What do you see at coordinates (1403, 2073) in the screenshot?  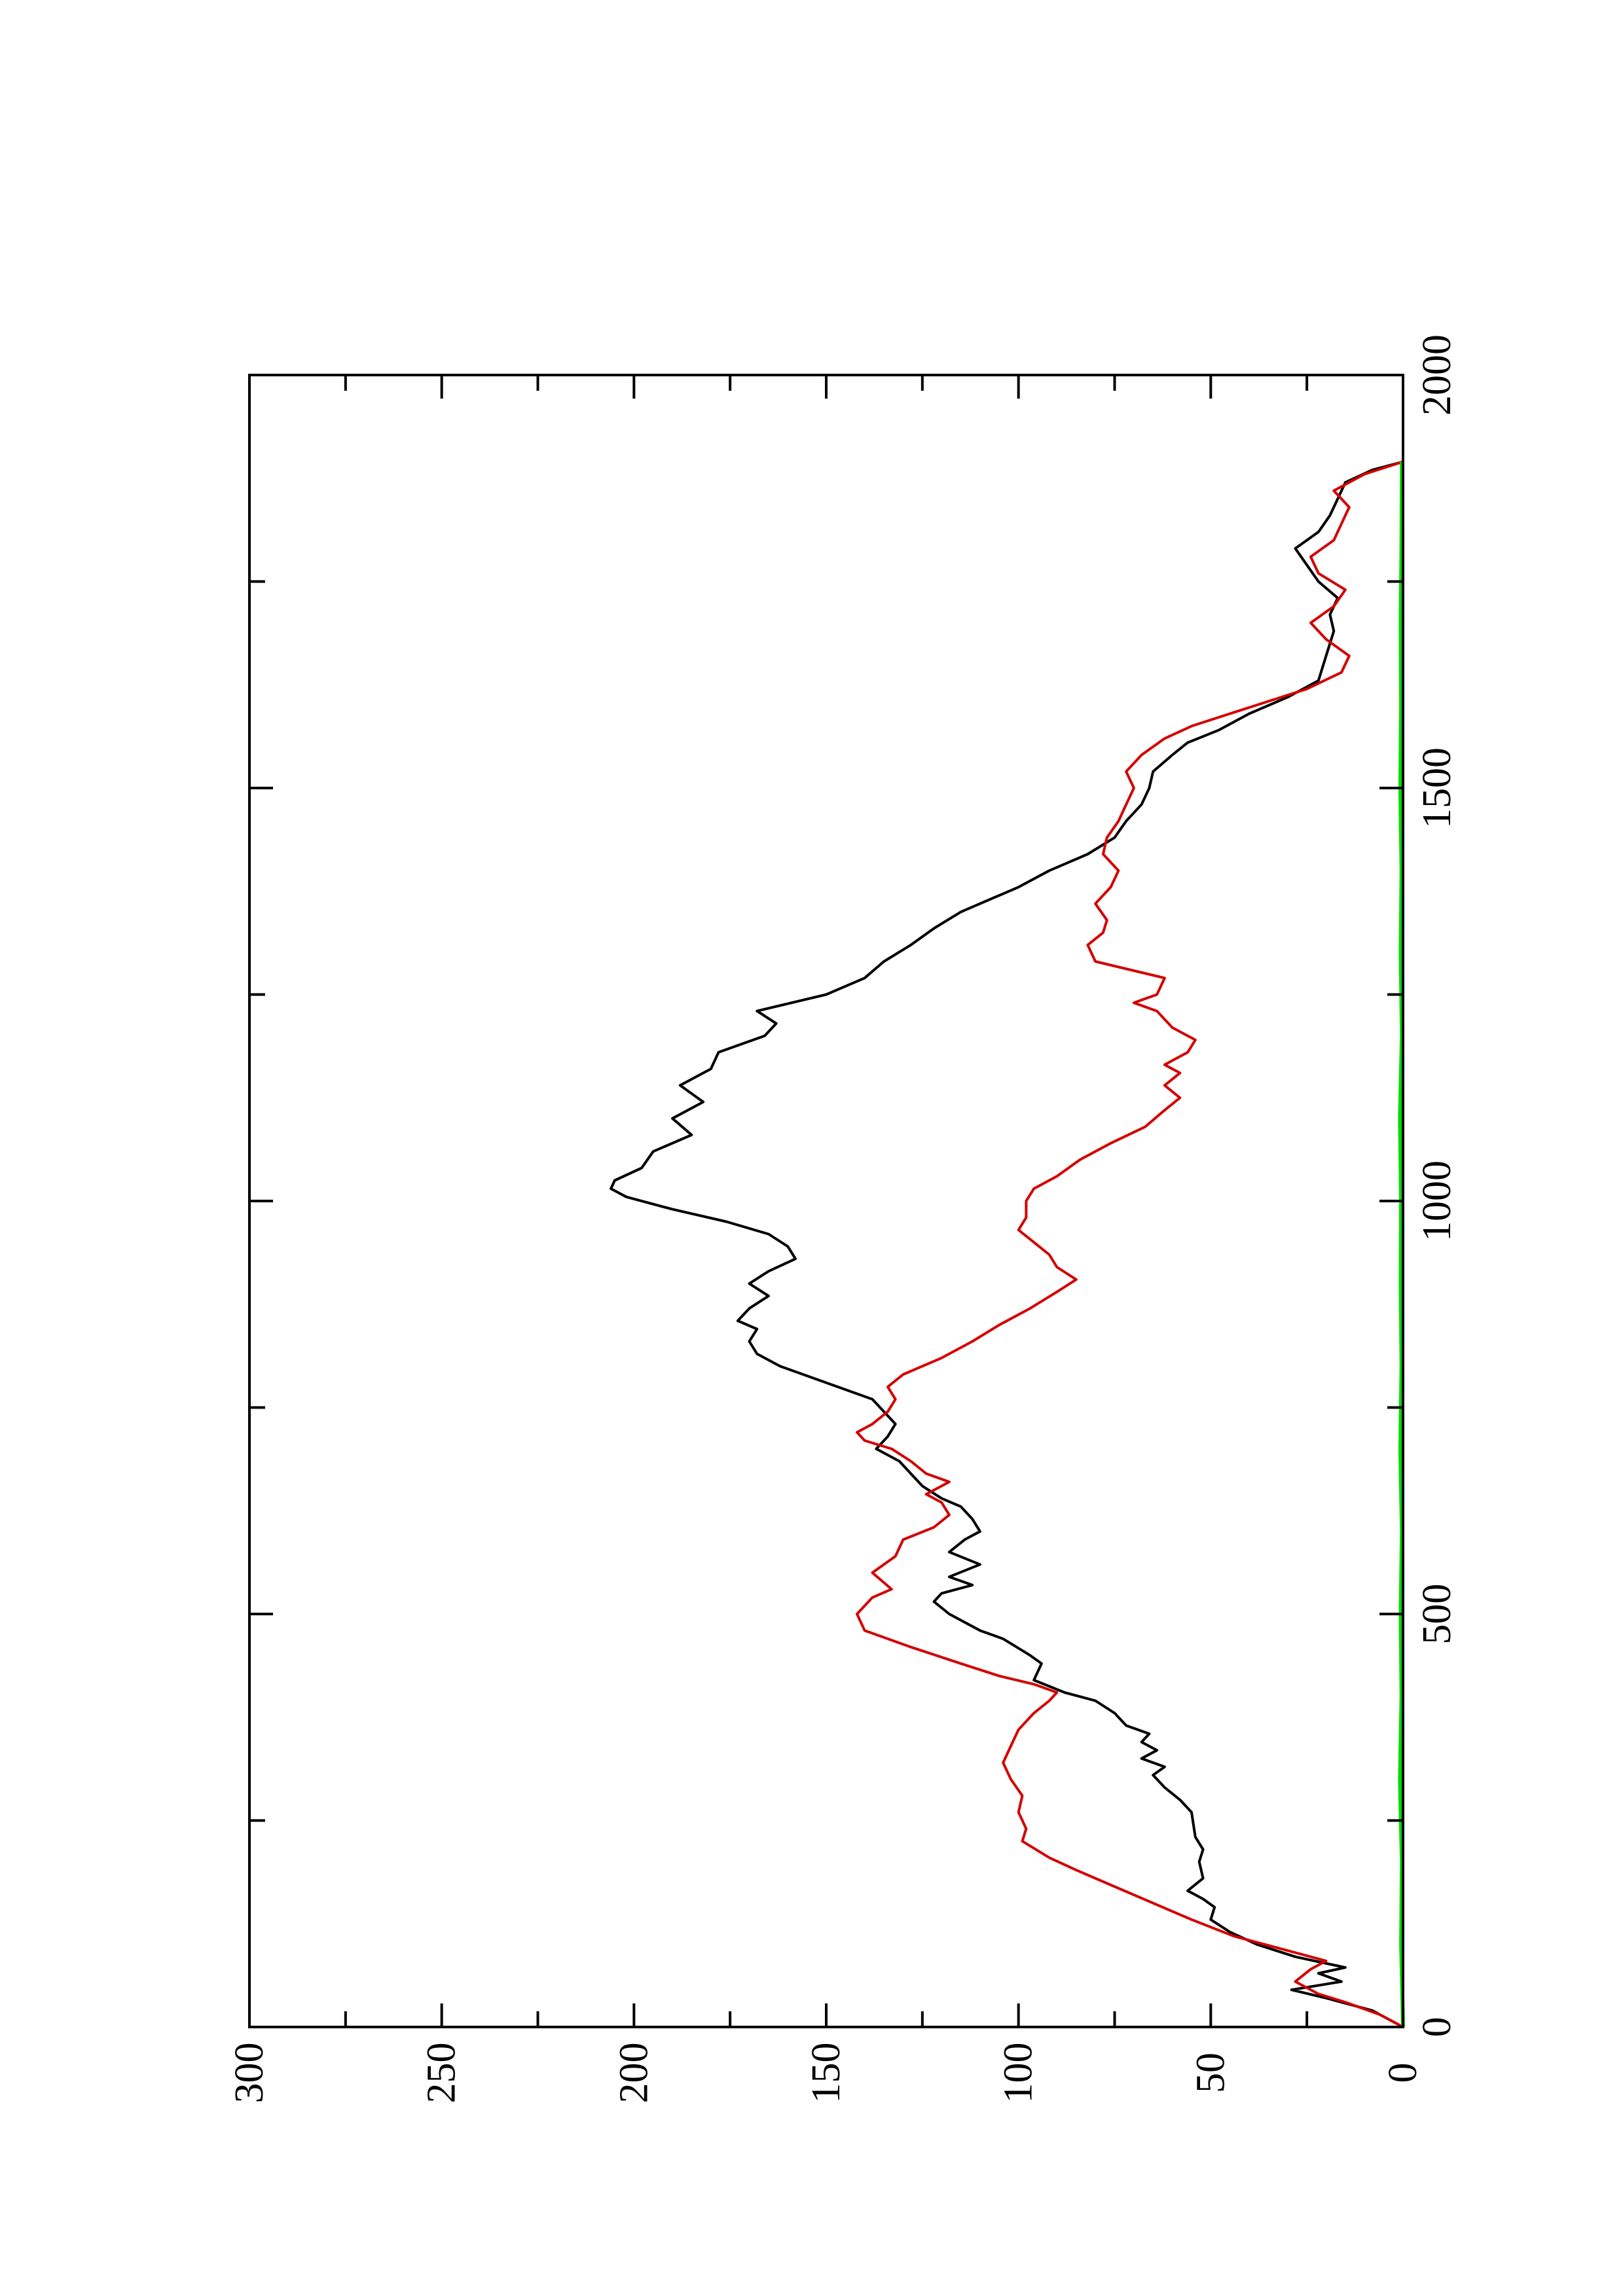 I see `y-tick-label: 0` at bounding box center [1403, 2073].